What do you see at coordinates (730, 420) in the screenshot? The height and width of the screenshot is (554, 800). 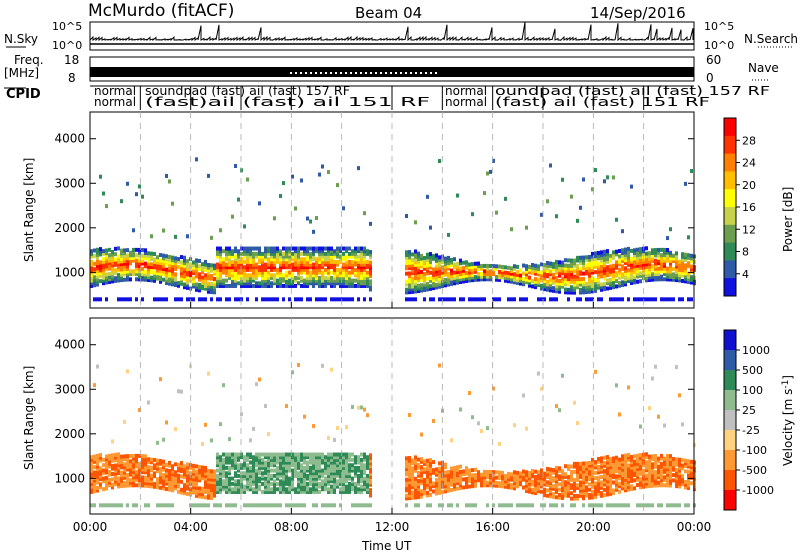 I see `colorbar-swatch` at bounding box center [730, 420].